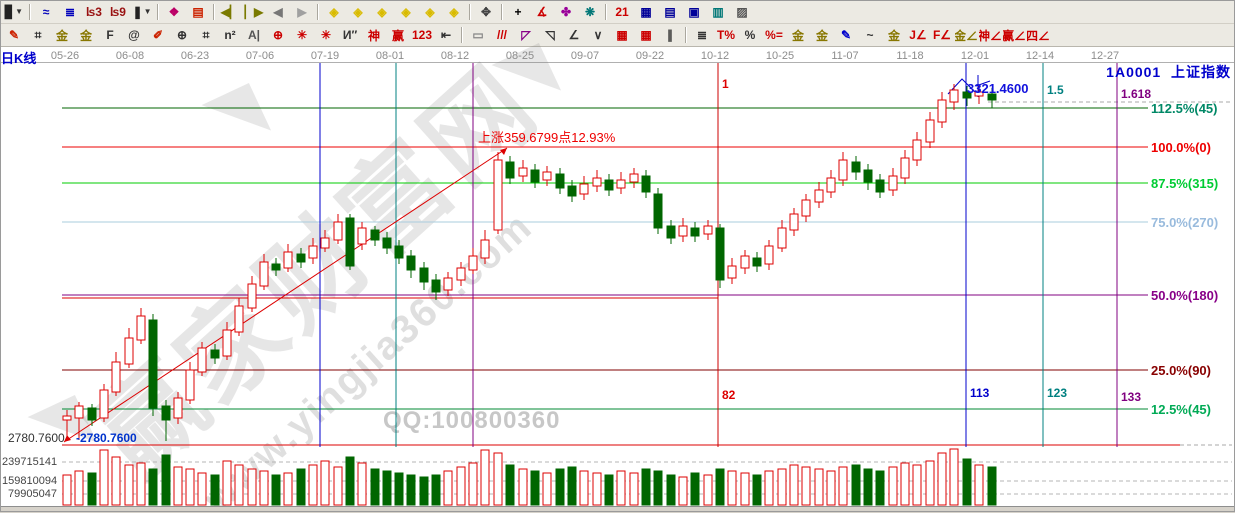 This screenshot has height=522, width=1235. What do you see at coordinates (542, 11) in the screenshot?
I see `measure-icon: ∡` at bounding box center [542, 11].